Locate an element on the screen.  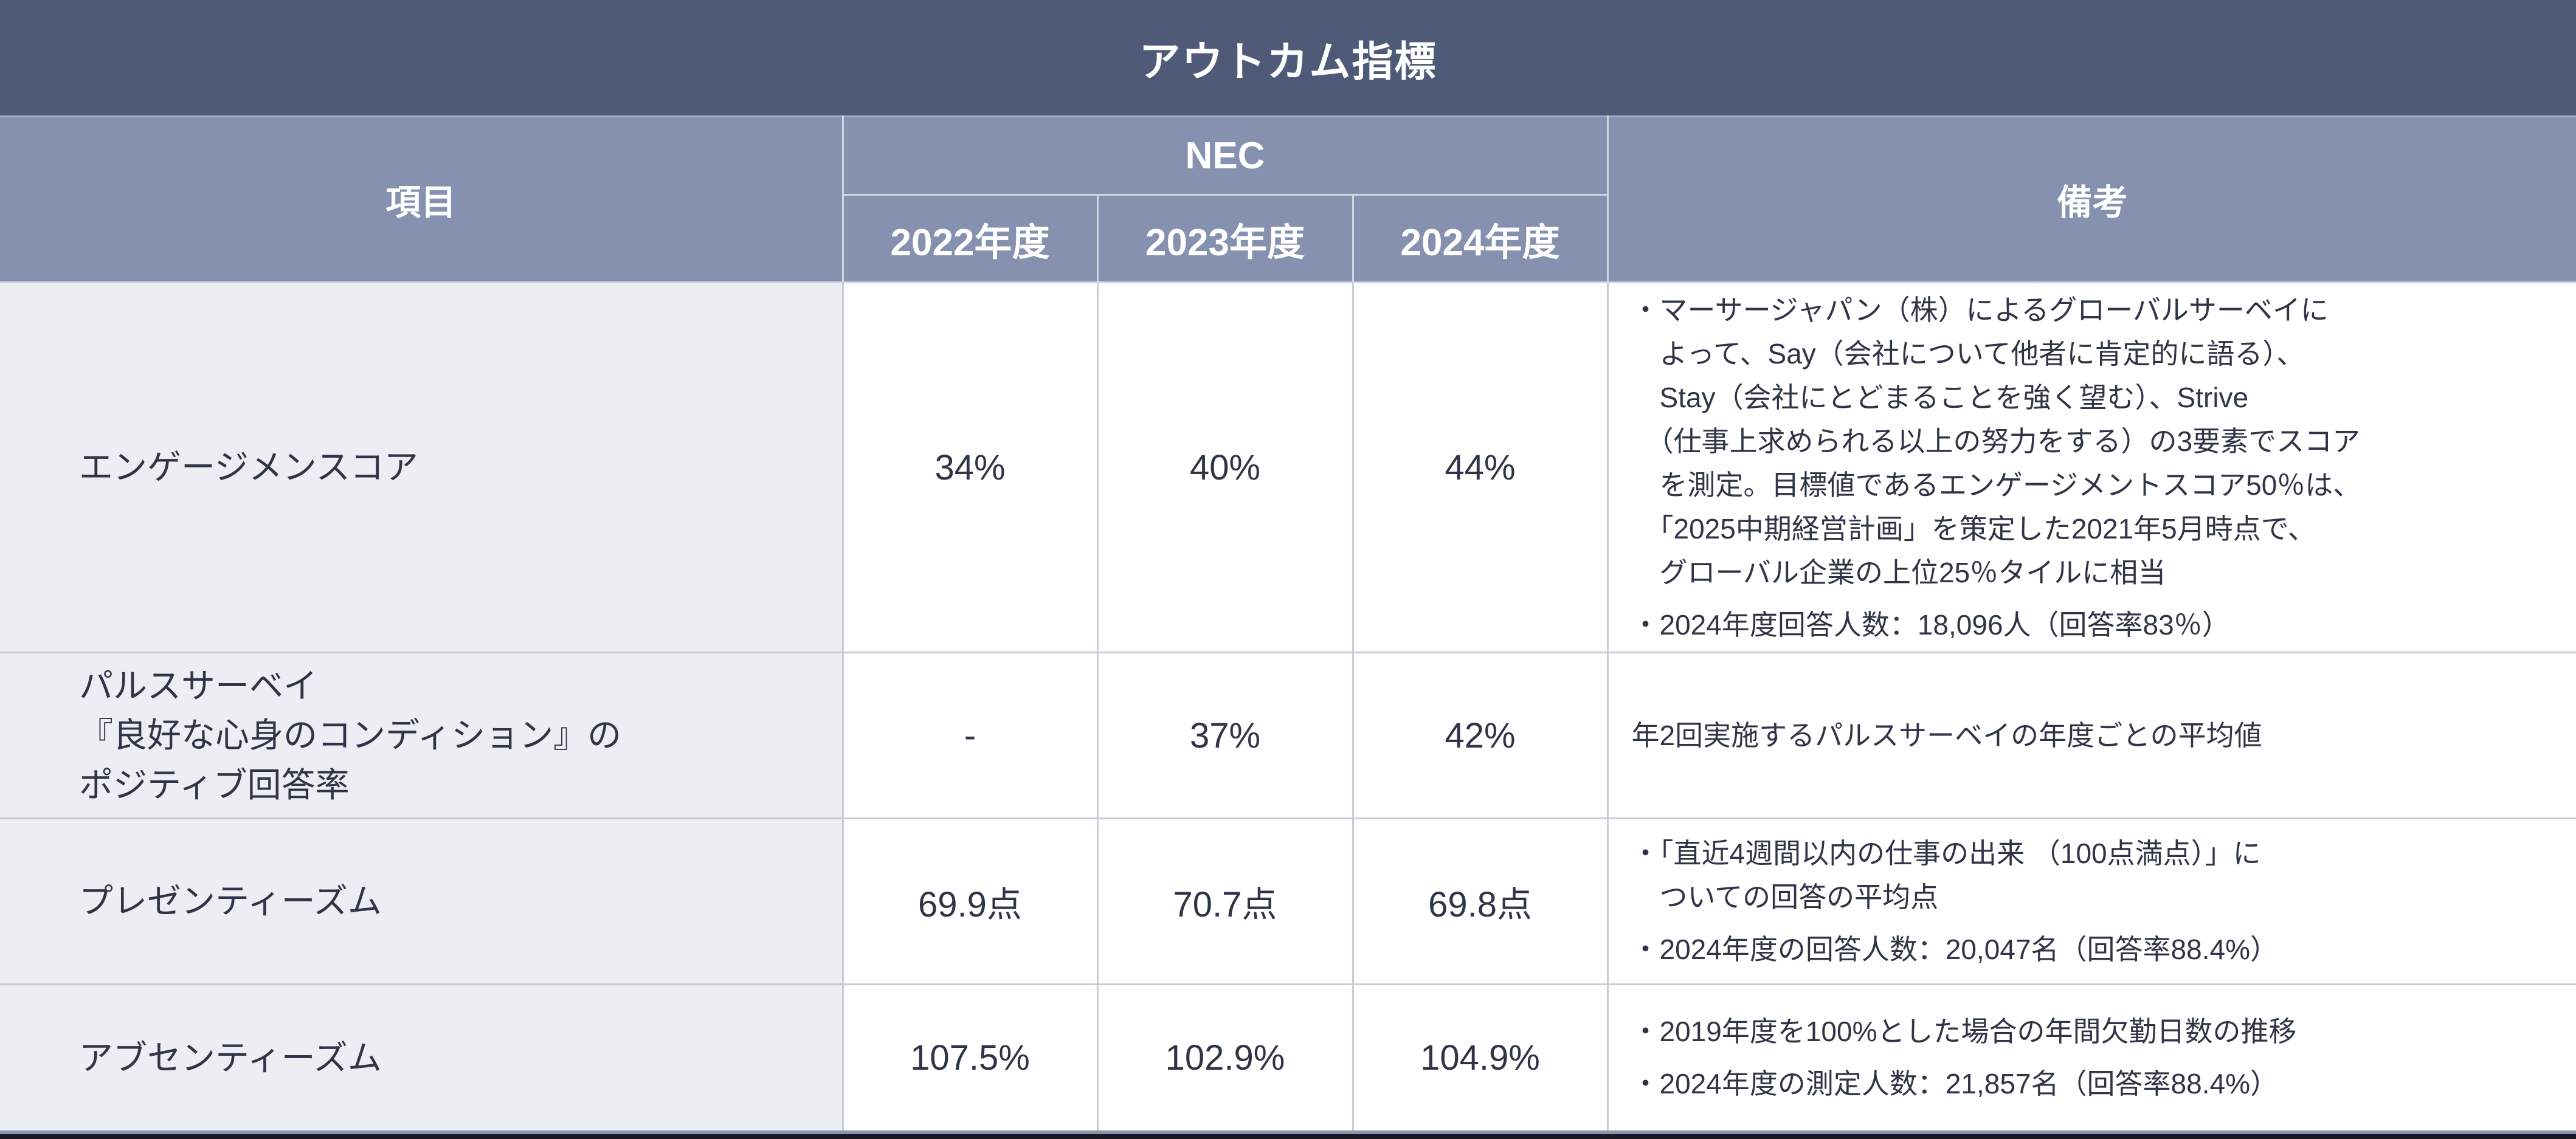
value-cell-2023: 40% is located at coordinates (1225, 467).